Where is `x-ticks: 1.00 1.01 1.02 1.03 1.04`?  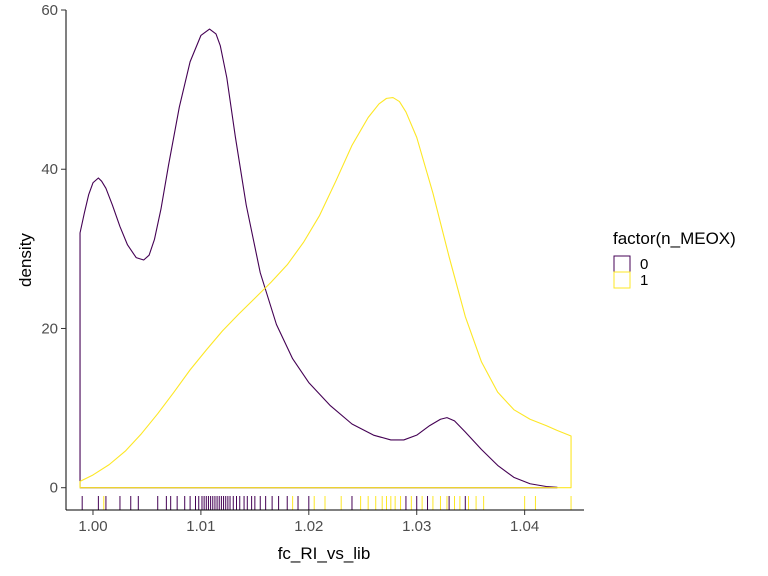
x-ticks: 1.00 1.01 1.02 1.03 1.04 is located at coordinates (308, 522).